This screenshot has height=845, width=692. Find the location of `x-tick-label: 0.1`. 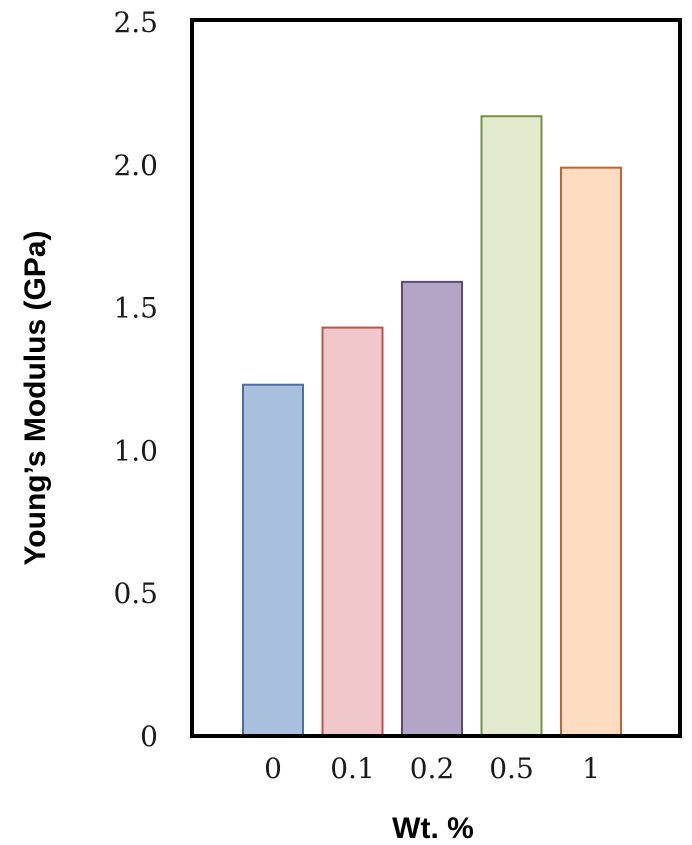

x-tick-label: 0.1 is located at coordinates (352, 768).